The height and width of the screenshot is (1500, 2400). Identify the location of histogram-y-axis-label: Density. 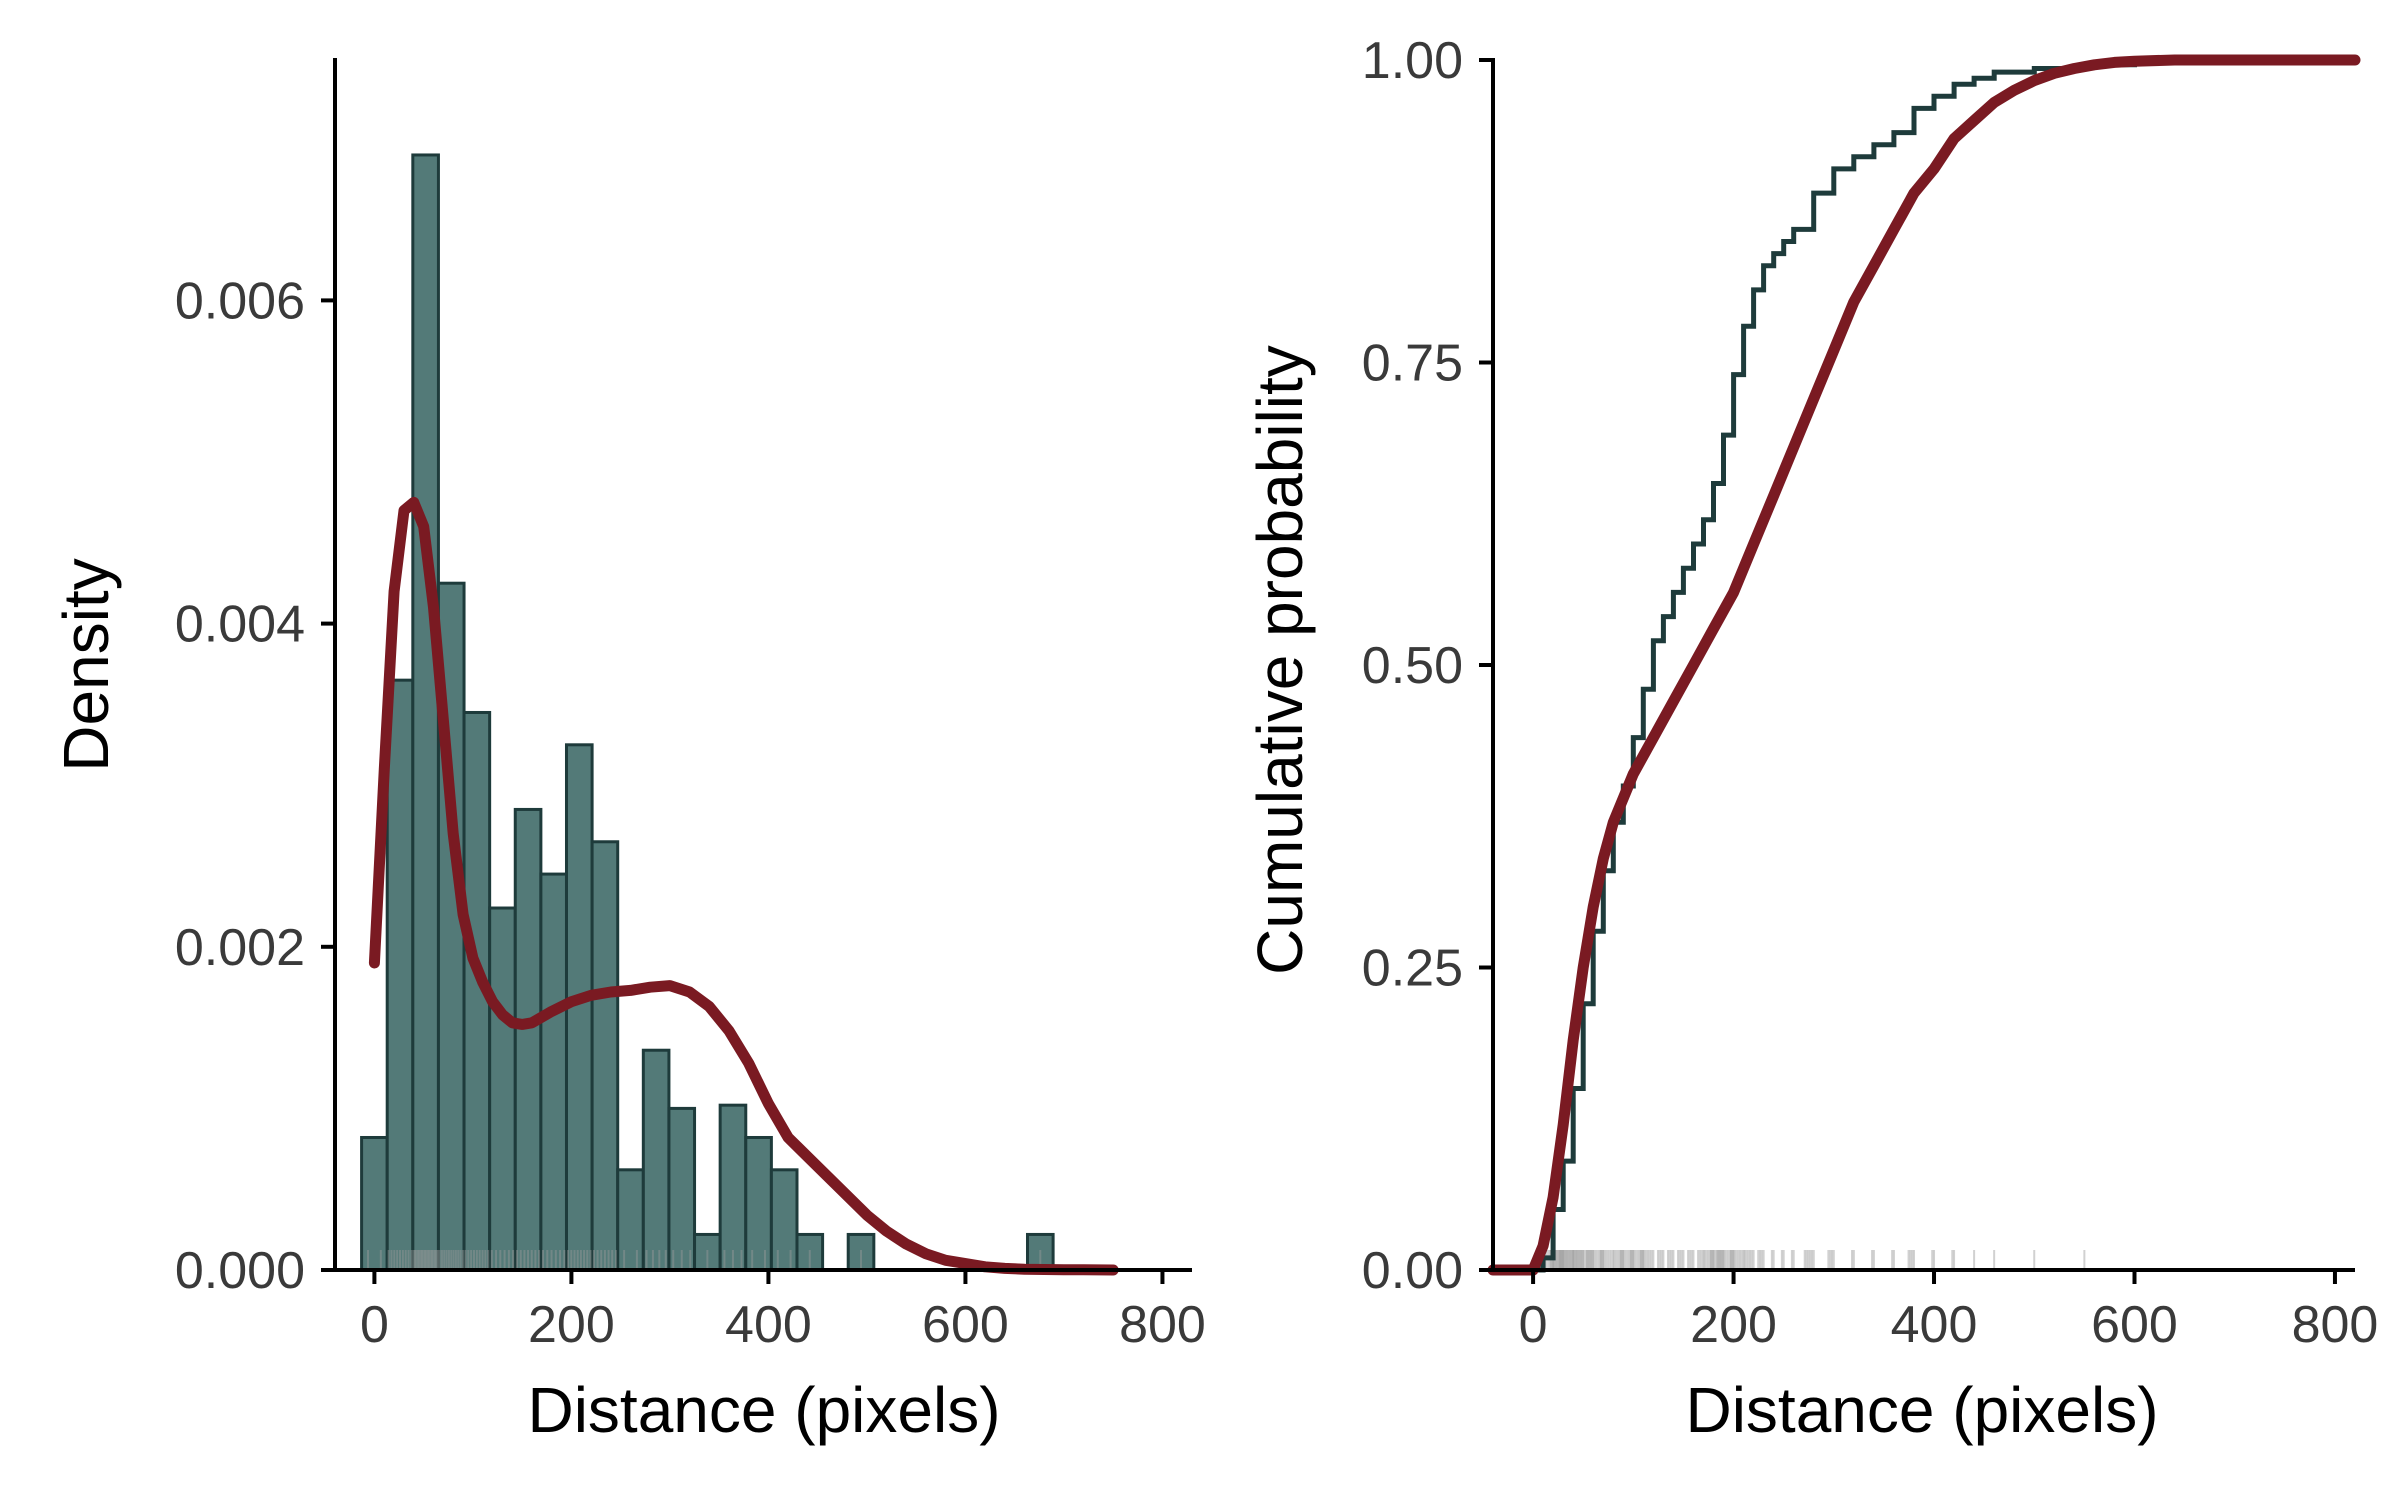
(86, 664).